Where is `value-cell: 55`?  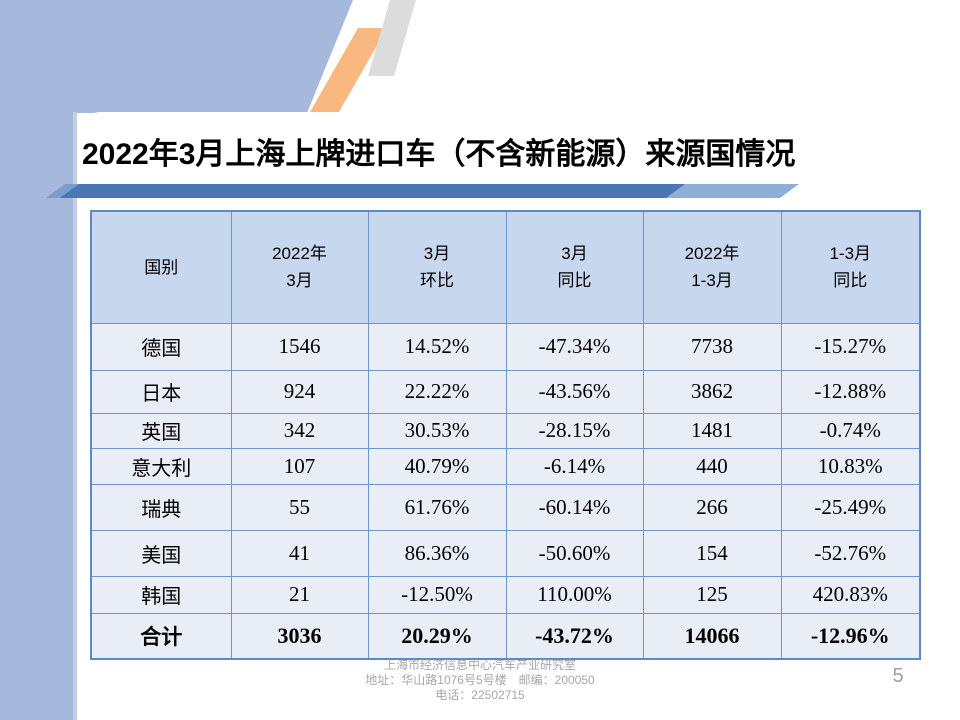 value-cell: 55 is located at coordinates (299, 507).